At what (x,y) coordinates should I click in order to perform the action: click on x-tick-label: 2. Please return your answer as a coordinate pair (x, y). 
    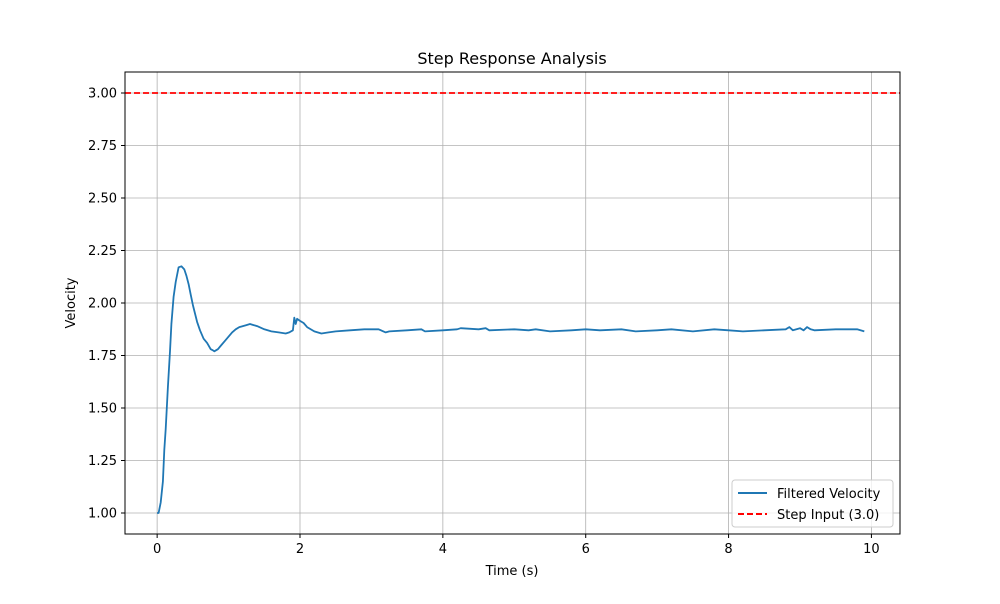
    Looking at the image, I should click on (300, 549).